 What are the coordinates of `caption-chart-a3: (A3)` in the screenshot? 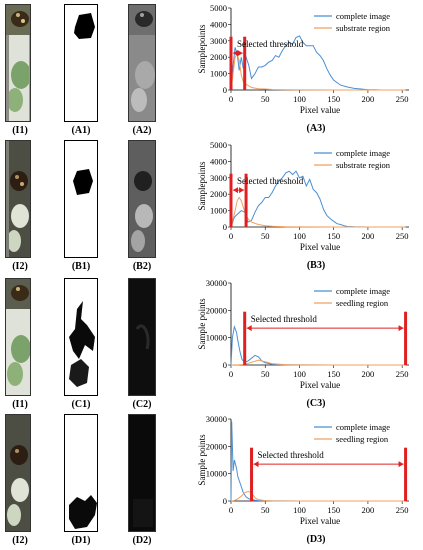 It's located at (316, 128).